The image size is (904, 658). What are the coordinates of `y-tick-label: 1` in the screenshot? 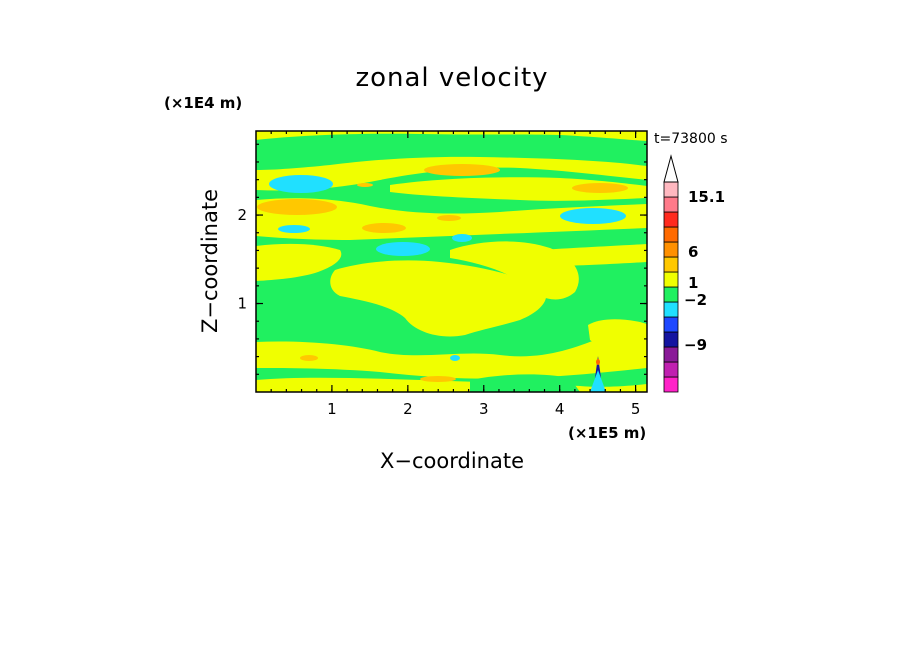 It's located at (242, 304).